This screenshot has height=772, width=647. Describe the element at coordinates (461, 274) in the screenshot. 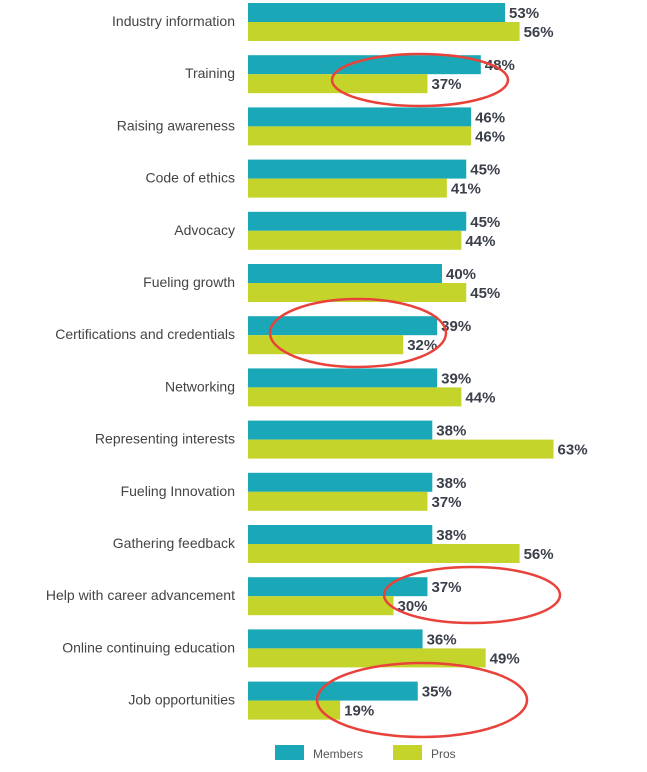

I see `members-value-label: 40%` at that location.